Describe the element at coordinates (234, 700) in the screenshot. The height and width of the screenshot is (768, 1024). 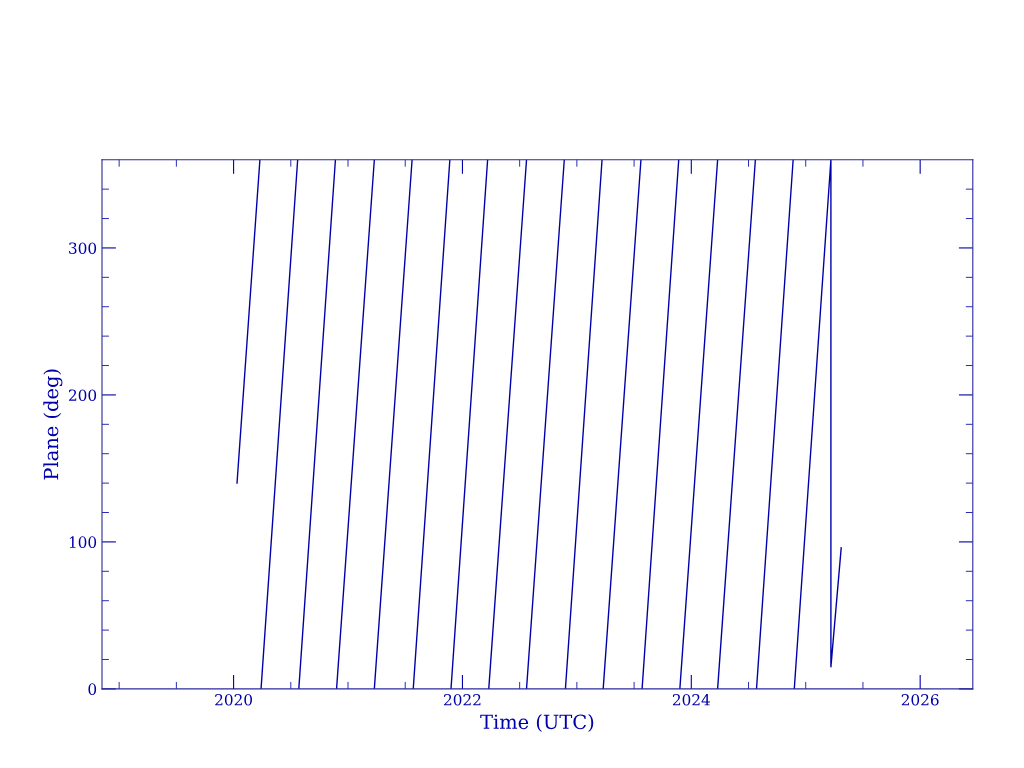
I see `x-tick-label: 2020` at that location.